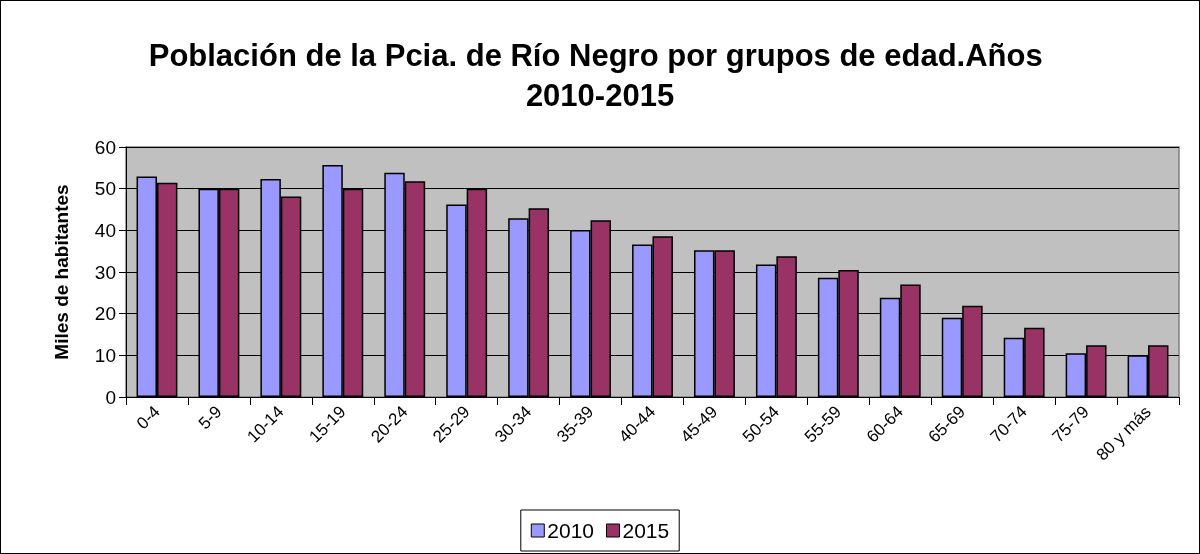  I want to click on chart-title: Población de la Pcia. de Río Negro por grupos de edad.Años 2010-2015, so click(600, 75).